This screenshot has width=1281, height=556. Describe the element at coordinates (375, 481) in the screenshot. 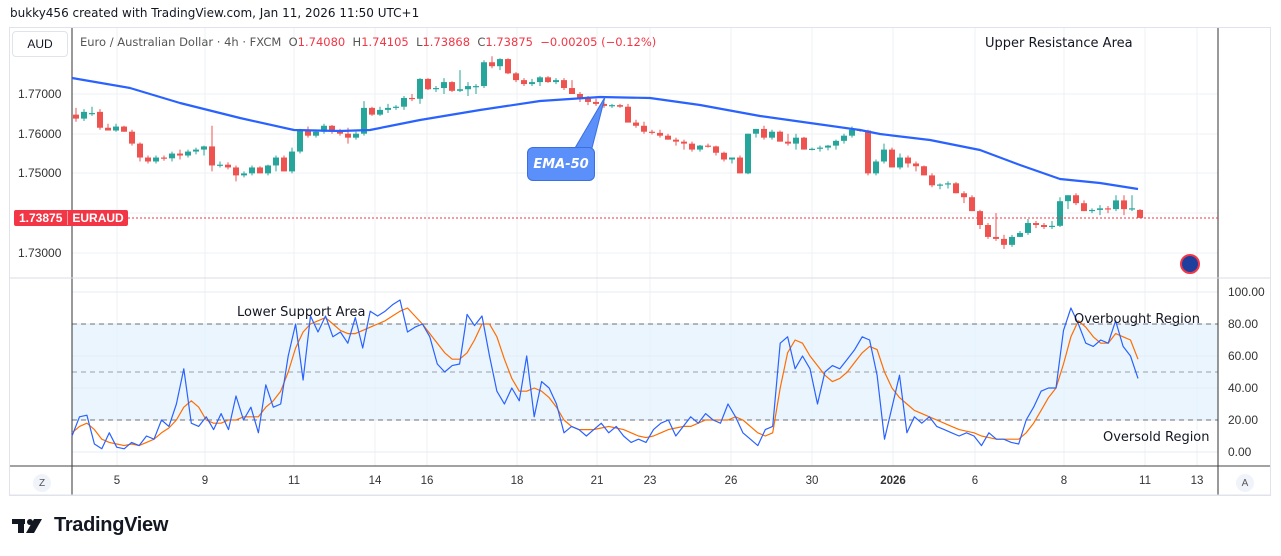

I see `date-tick-label: 14` at that location.